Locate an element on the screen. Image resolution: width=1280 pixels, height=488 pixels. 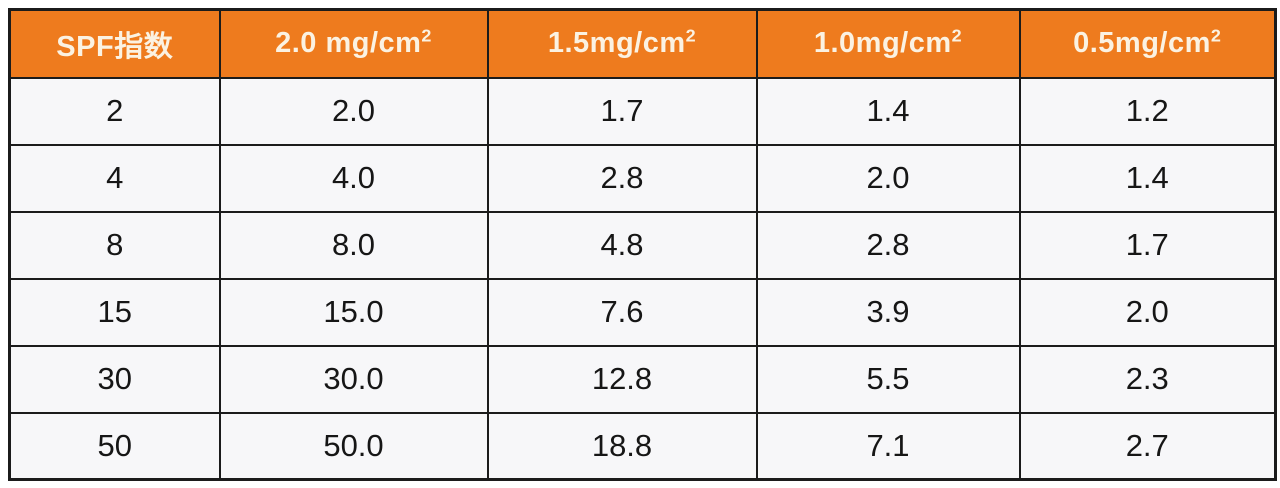
cell-value: 5.5 is located at coordinates (888, 379).